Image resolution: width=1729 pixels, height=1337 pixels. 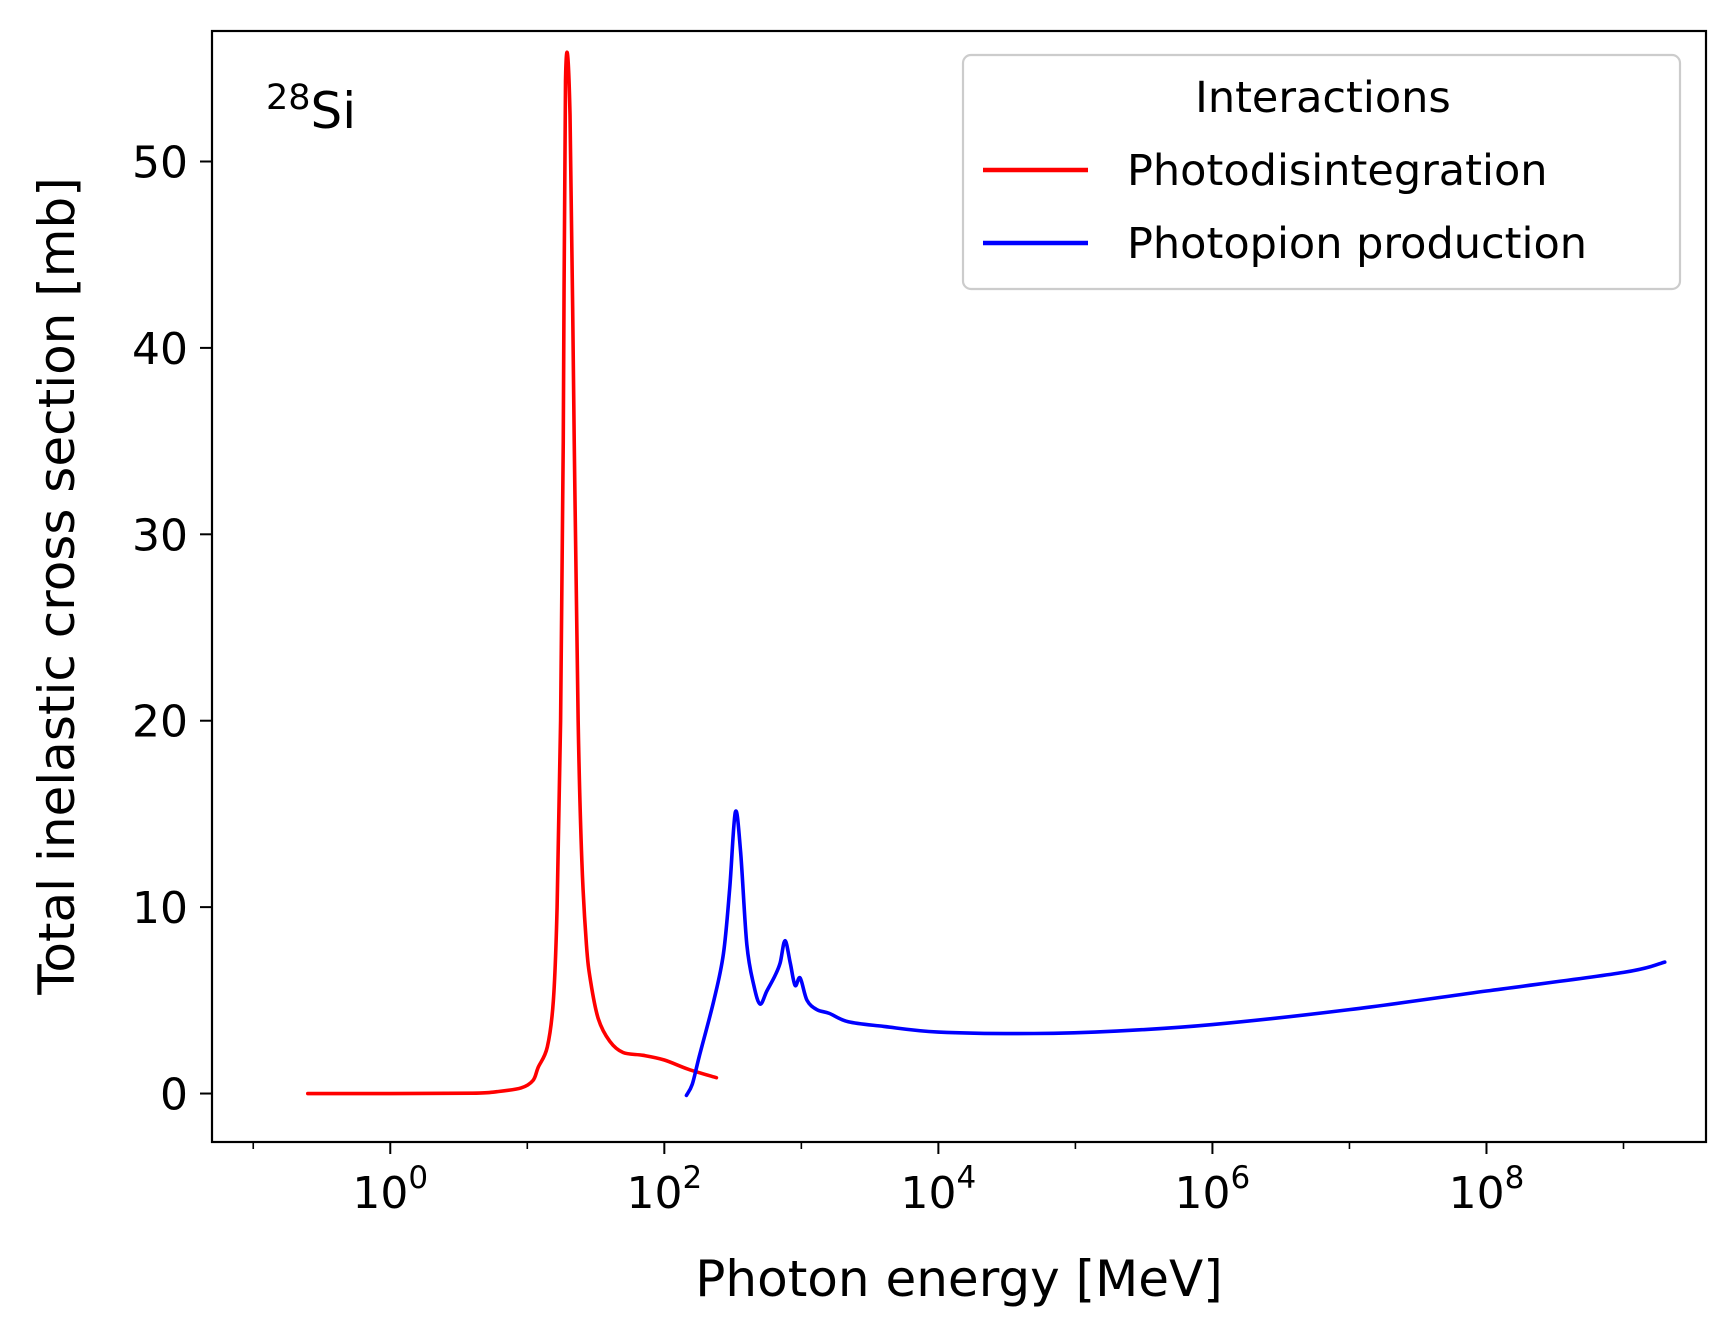 What do you see at coordinates (958, 1279) in the screenshot?
I see `x-axis-label: Photon energy [MeV]` at bounding box center [958, 1279].